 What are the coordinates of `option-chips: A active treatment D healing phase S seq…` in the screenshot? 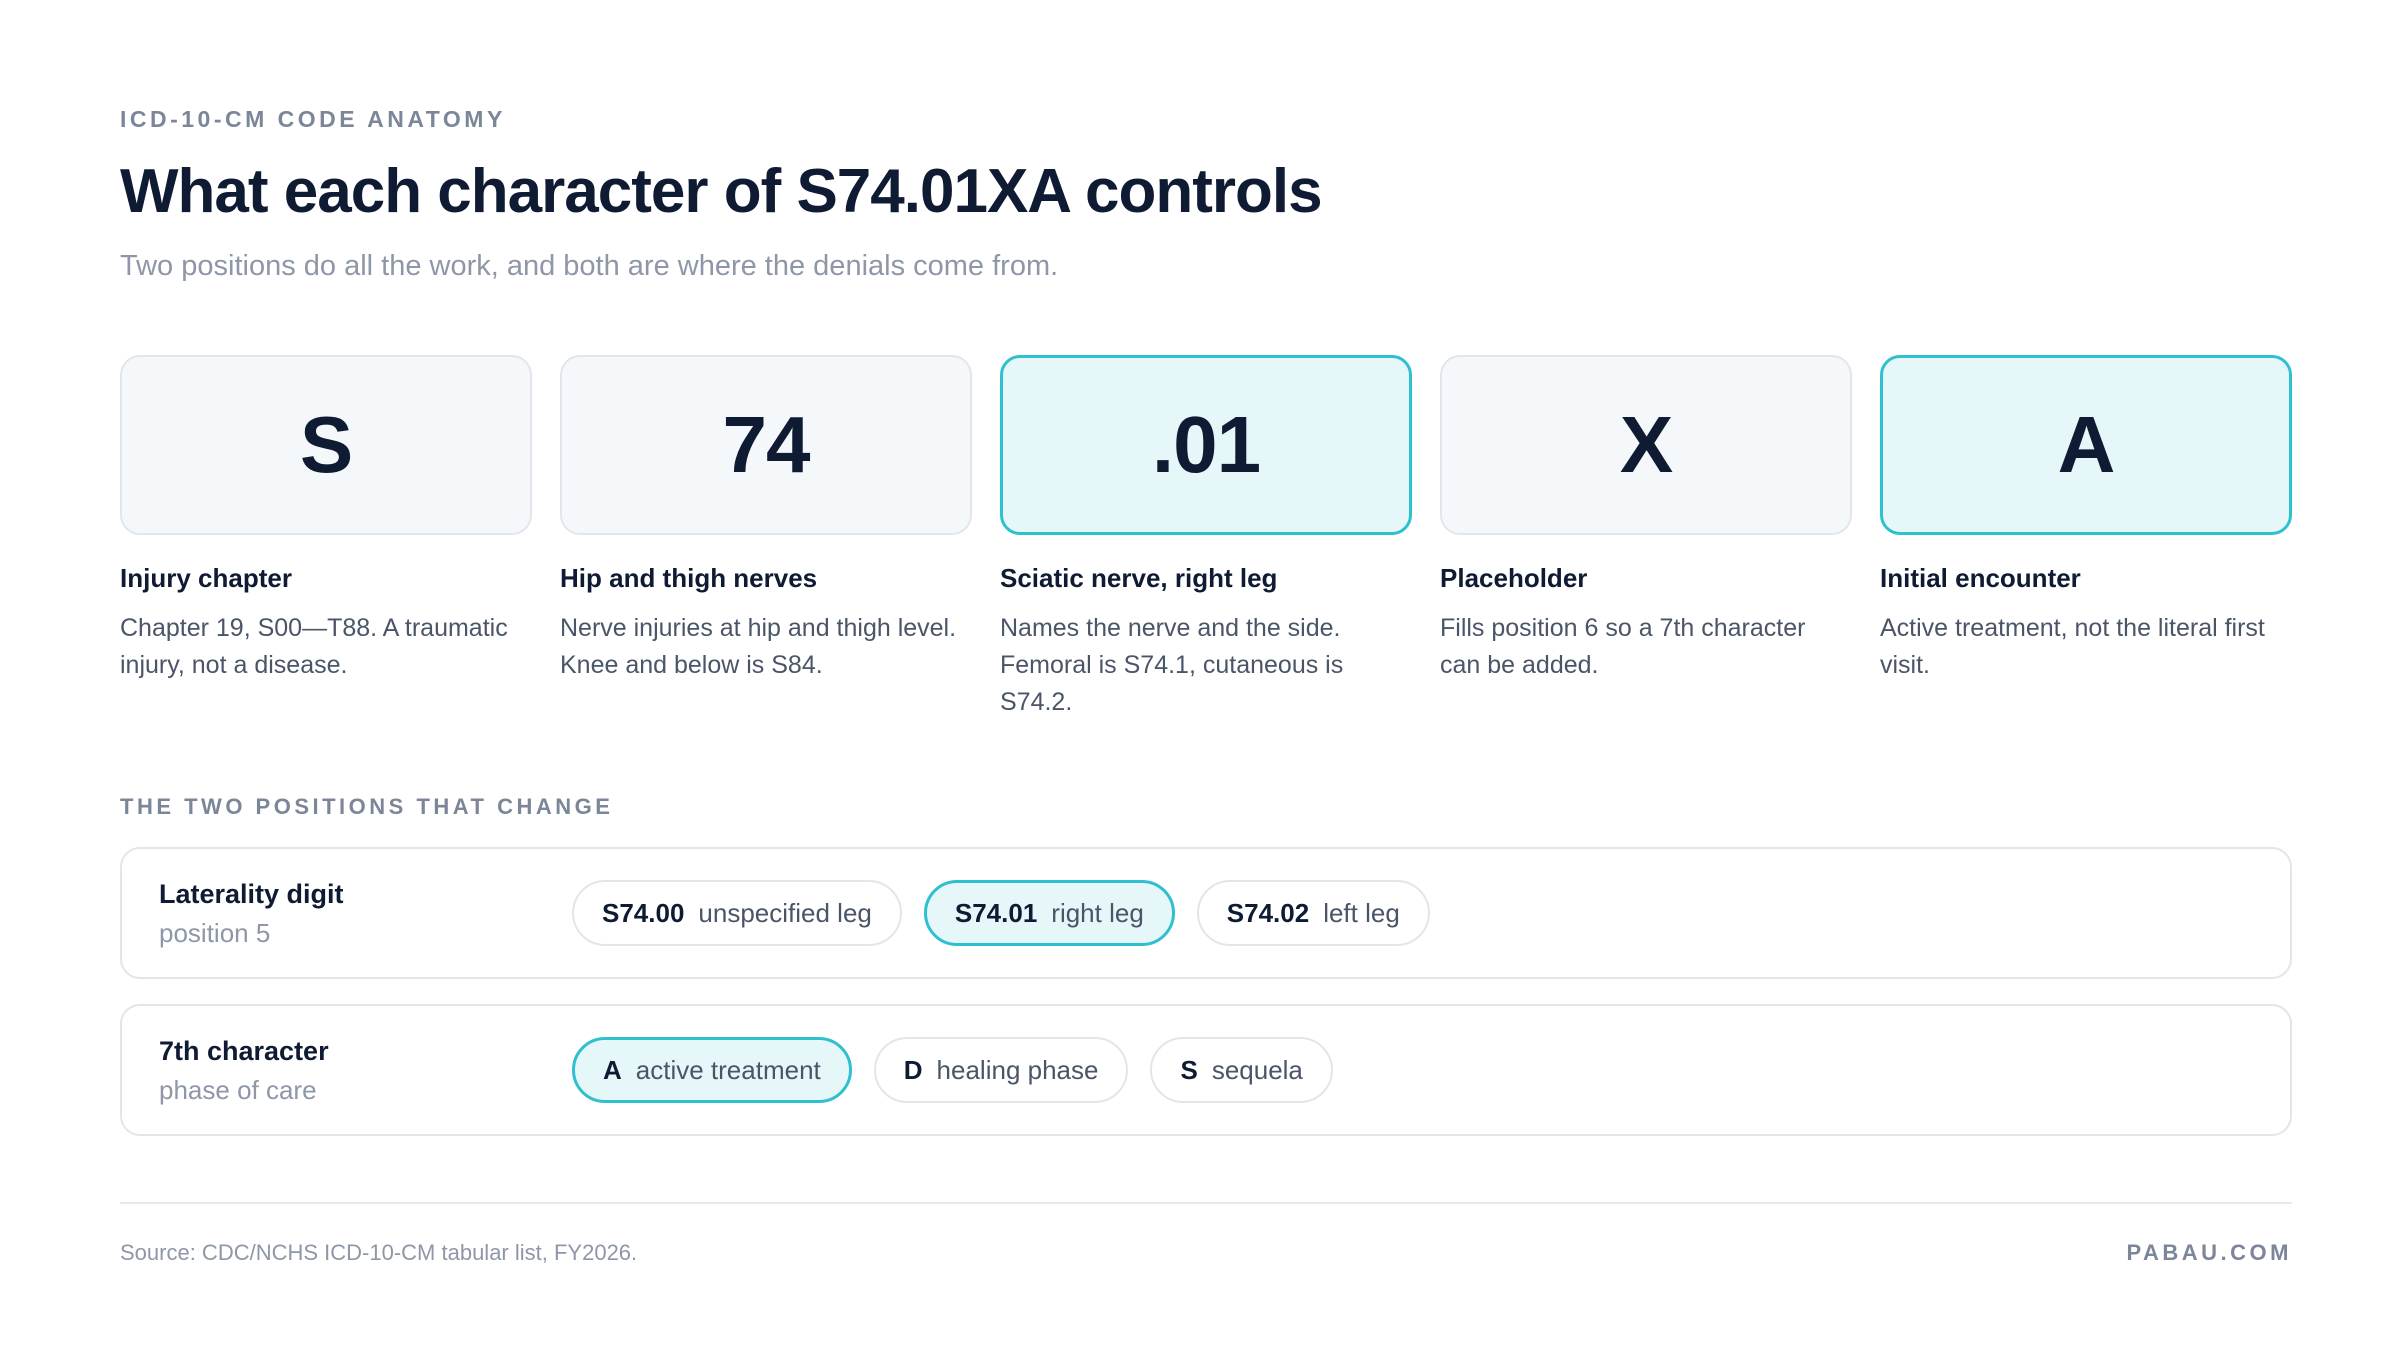 It's located at (952, 1070).